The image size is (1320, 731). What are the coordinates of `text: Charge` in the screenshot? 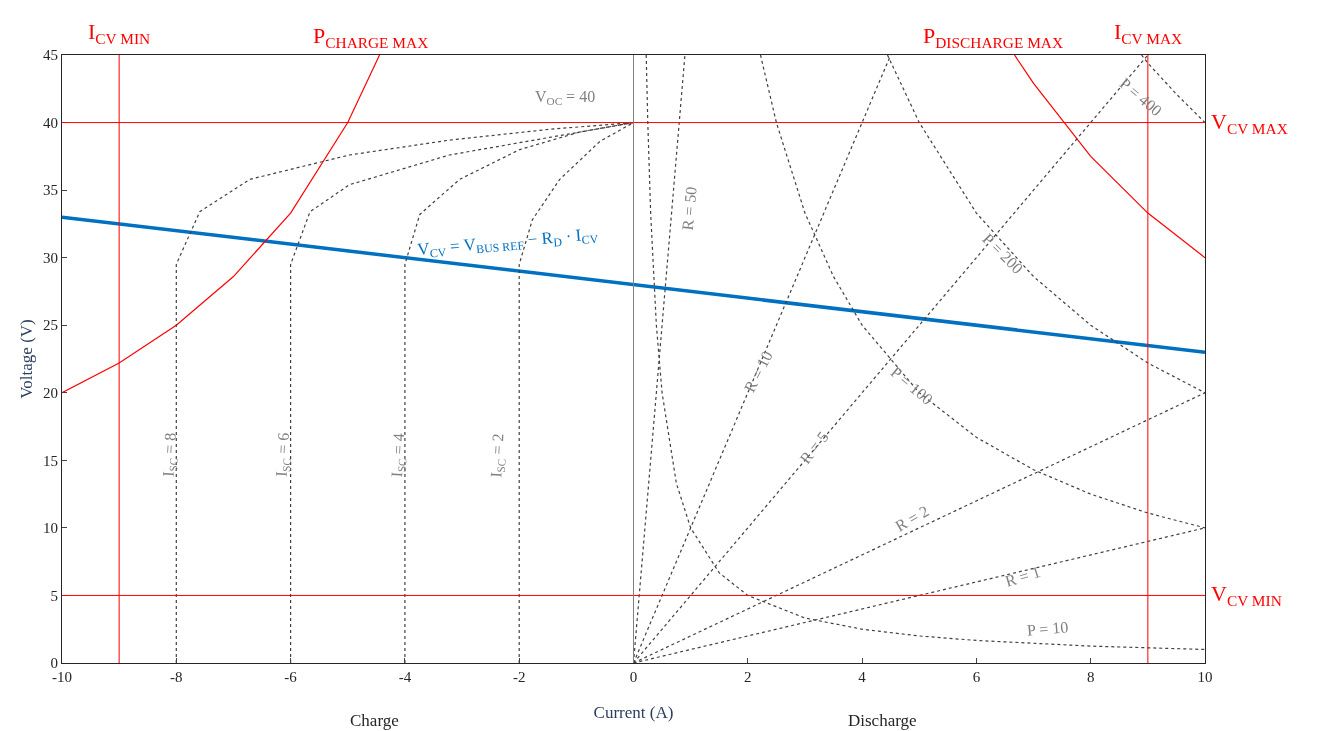 It's located at (374, 720).